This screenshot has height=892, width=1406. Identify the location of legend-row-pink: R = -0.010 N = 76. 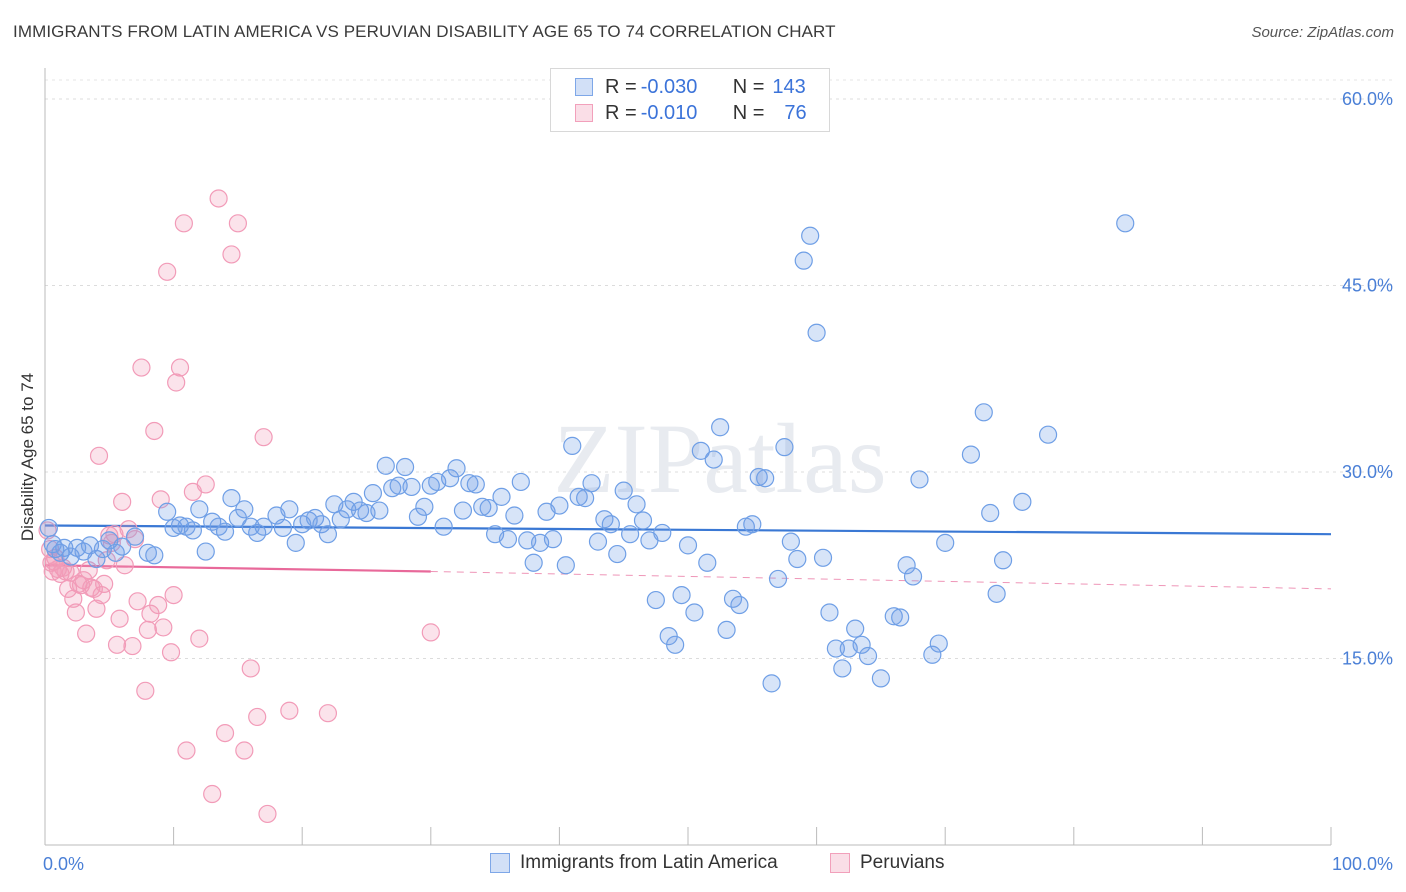
(691, 113).